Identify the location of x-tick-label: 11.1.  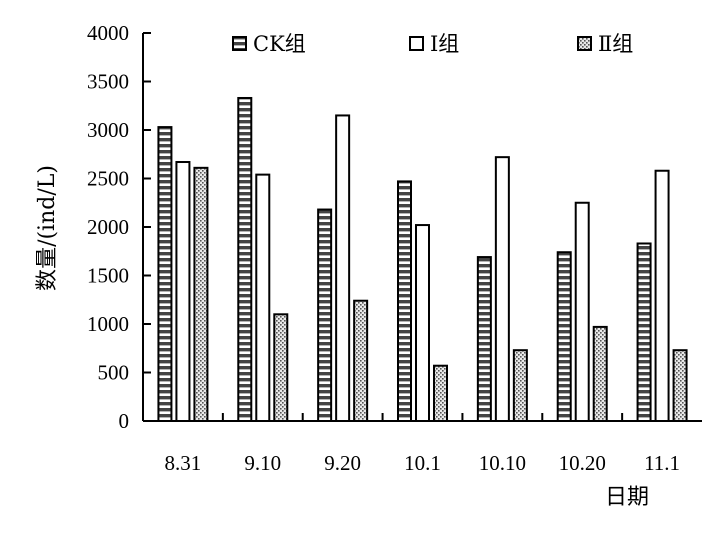
(662, 463).